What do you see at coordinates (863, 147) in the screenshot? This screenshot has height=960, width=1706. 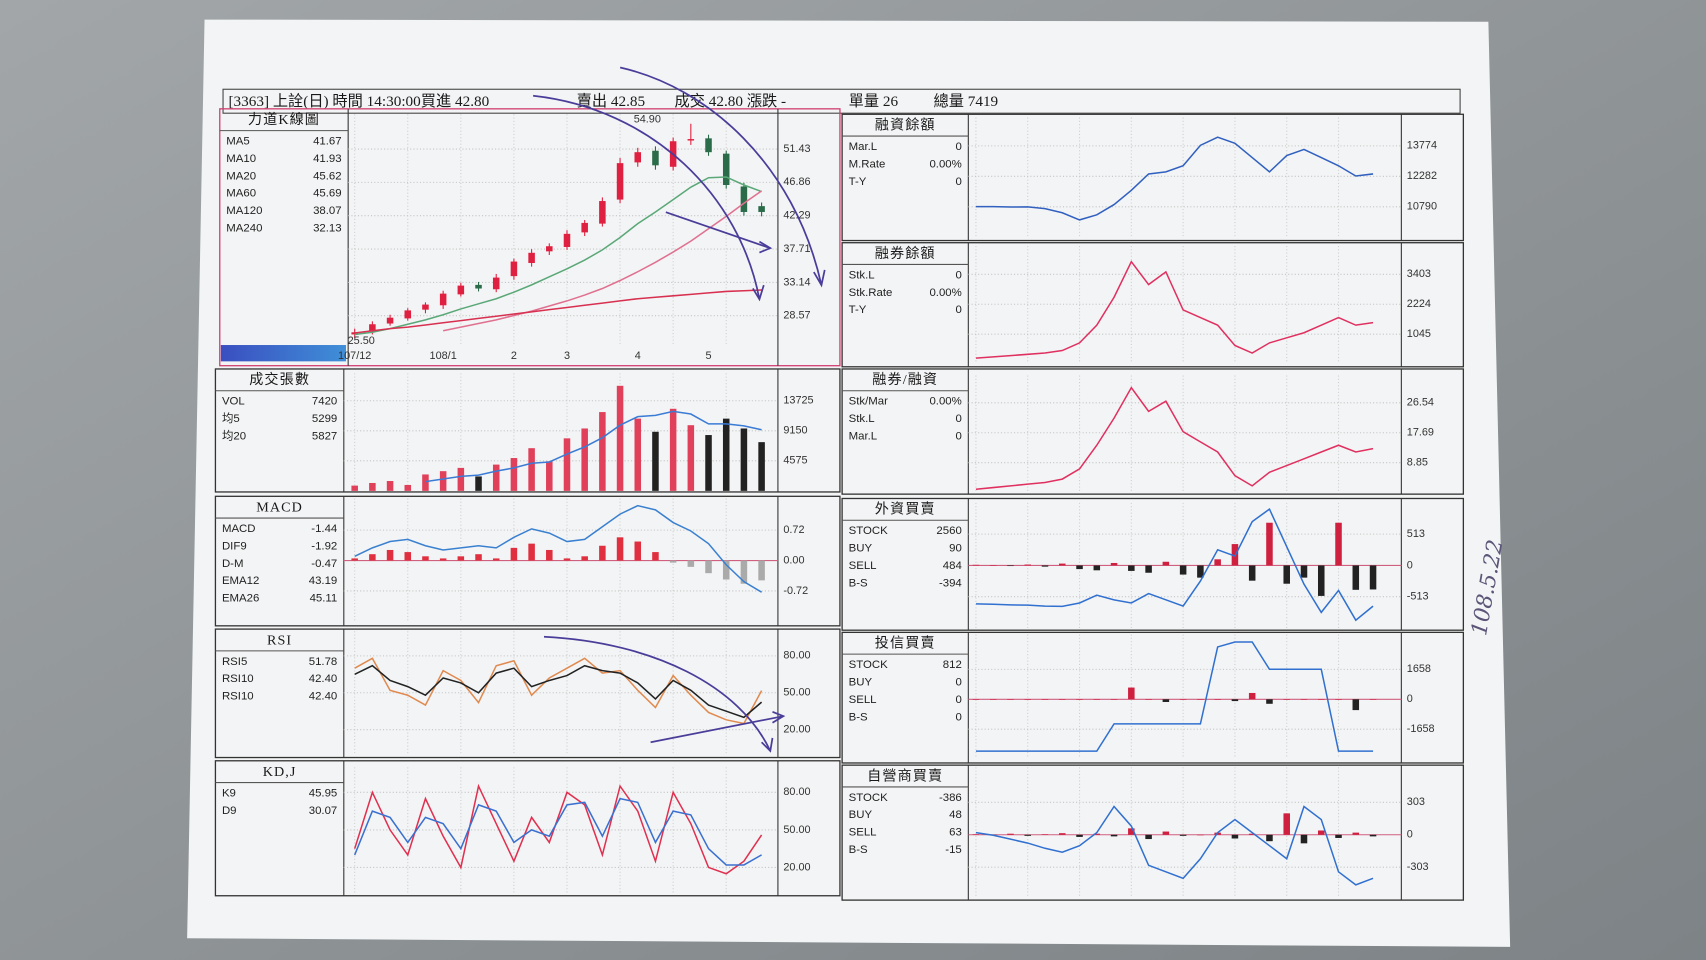 I see `readout-label: Mar.L` at bounding box center [863, 147].